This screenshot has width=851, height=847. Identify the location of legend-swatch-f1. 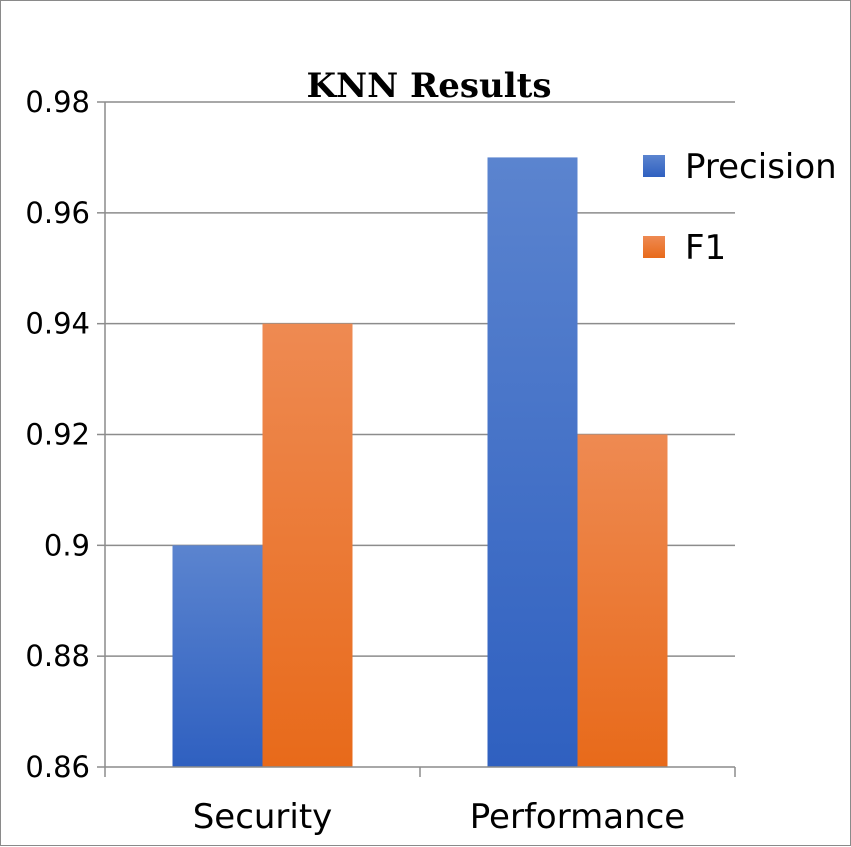
(654, 247).